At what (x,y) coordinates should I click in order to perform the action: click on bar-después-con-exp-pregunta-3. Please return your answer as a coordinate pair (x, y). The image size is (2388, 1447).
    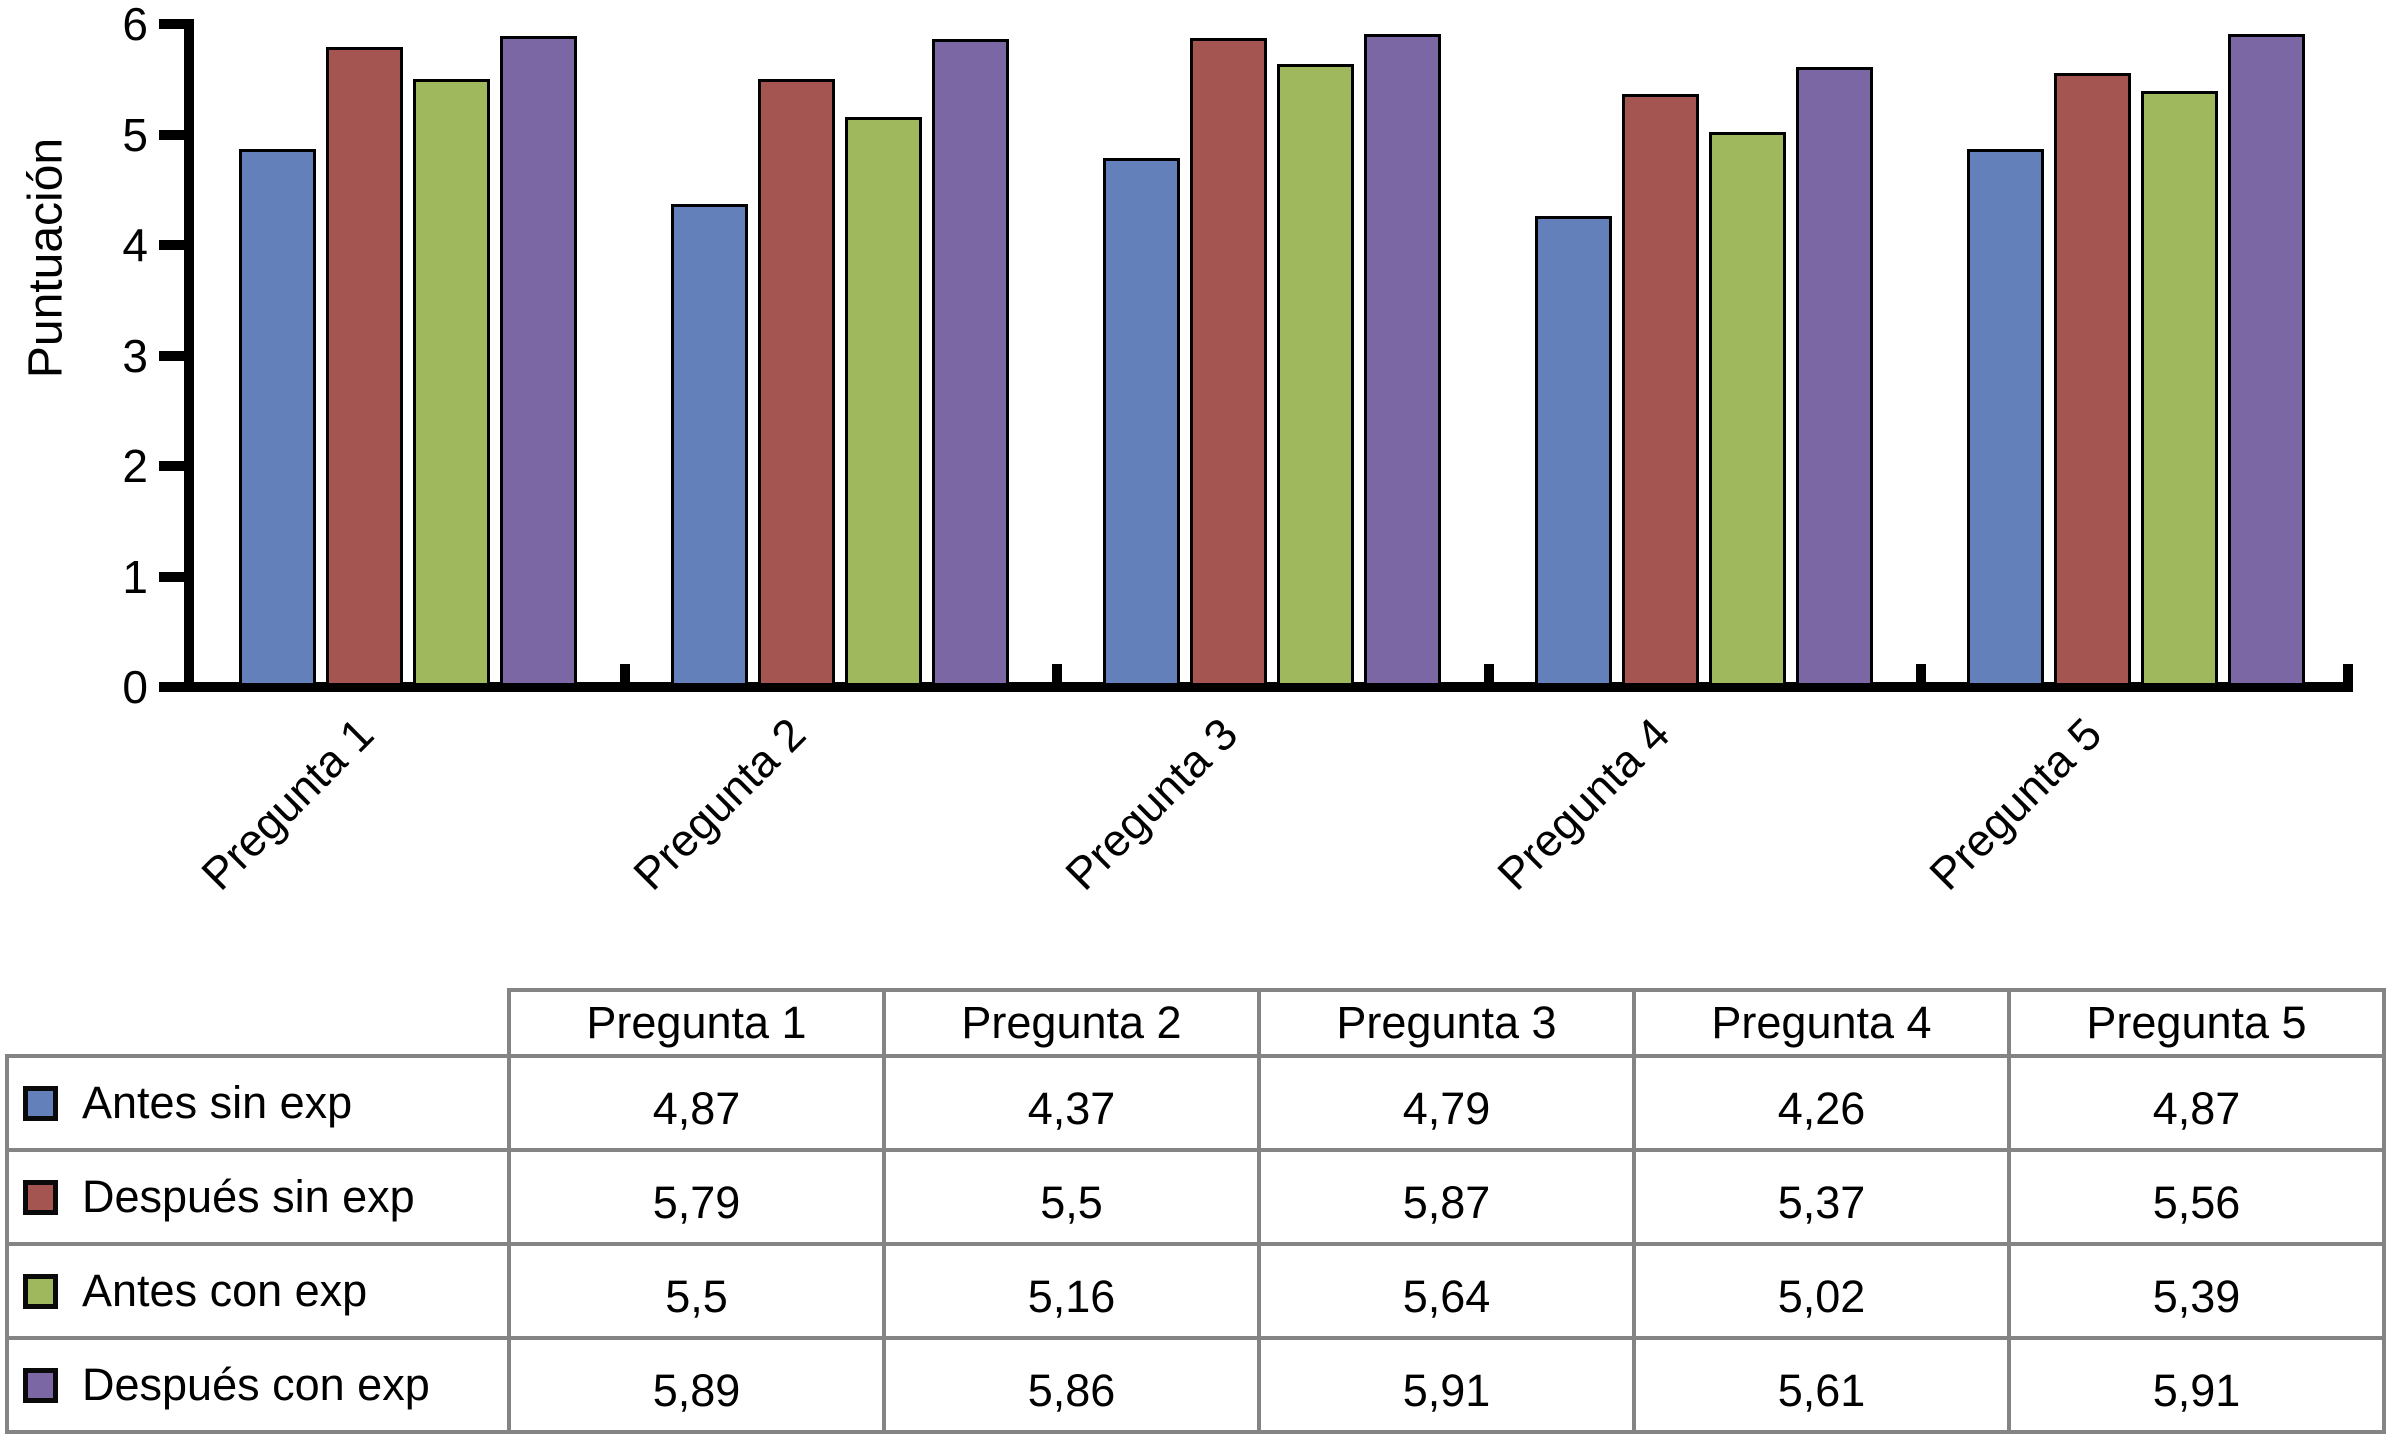
    Looking at the image, I should click on (1402, 359).